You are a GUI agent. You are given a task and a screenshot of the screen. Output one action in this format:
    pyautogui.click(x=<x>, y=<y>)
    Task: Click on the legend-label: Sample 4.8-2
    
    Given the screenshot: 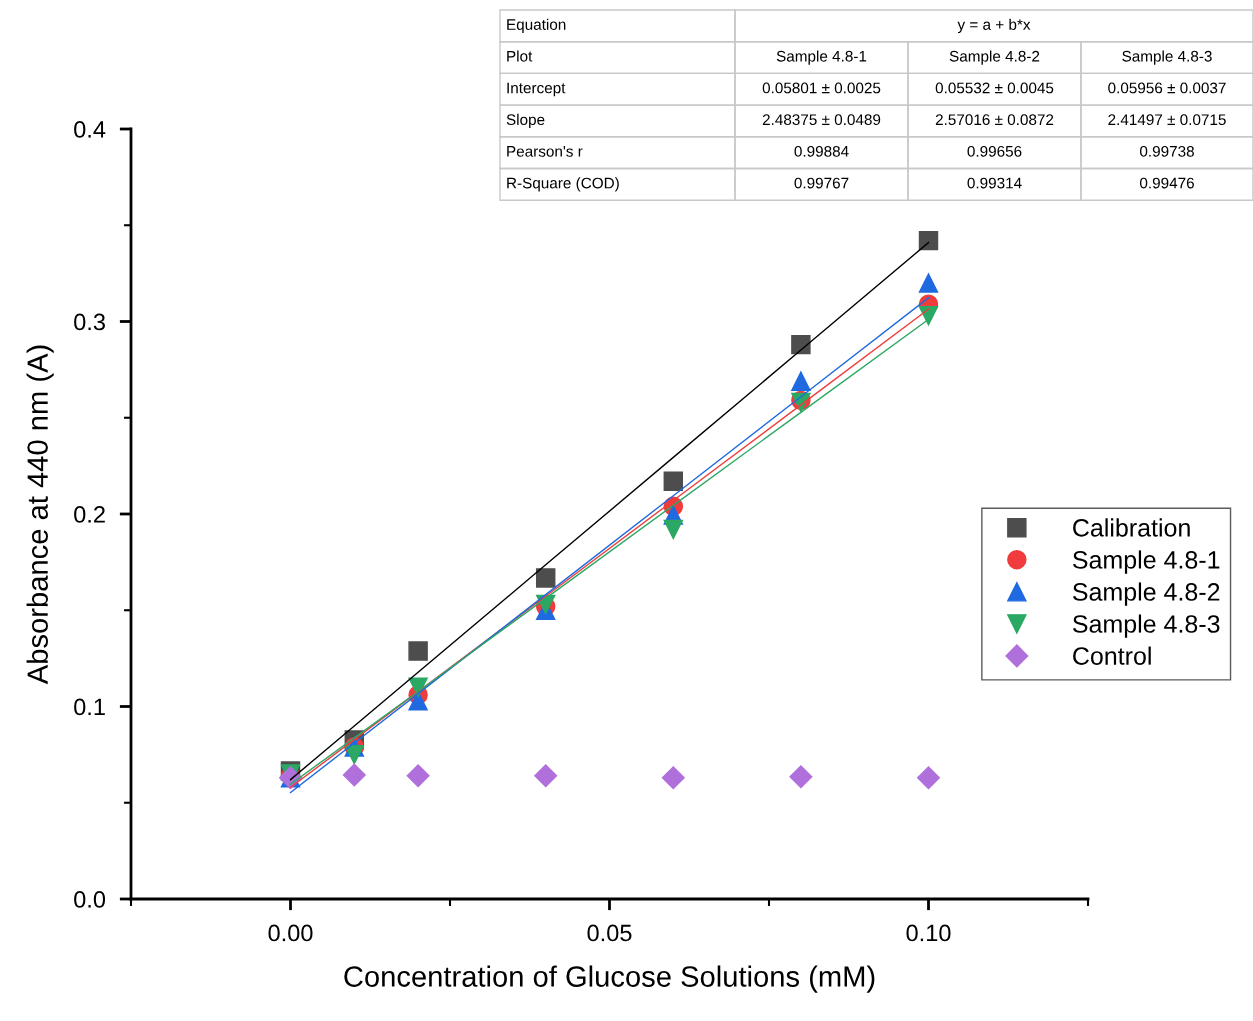 What is the action you would take?
    pyautogui.click(x=1146, y=594)
    